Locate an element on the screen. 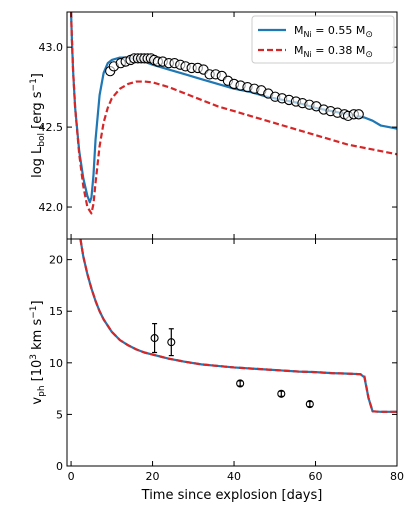 This screenshot has height=514, width=416. legend: MNi = 0.55 M⊙ MNi = 0.38 M⊙ is located at coordinates (323, 39).